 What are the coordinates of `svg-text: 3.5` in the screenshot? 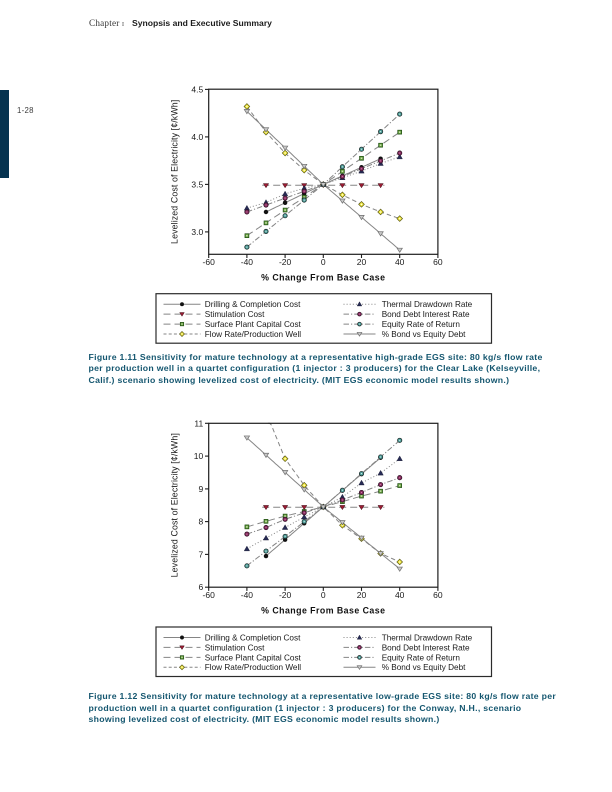 It's located at (197, 184).